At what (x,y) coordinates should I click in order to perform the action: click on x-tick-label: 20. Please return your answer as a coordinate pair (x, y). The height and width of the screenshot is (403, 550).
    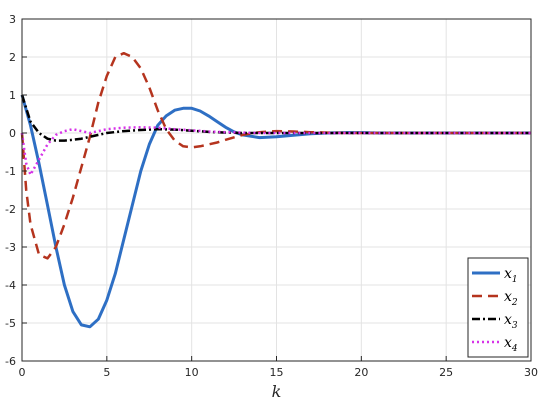
    Looking at the image, I should click on (361, 372).